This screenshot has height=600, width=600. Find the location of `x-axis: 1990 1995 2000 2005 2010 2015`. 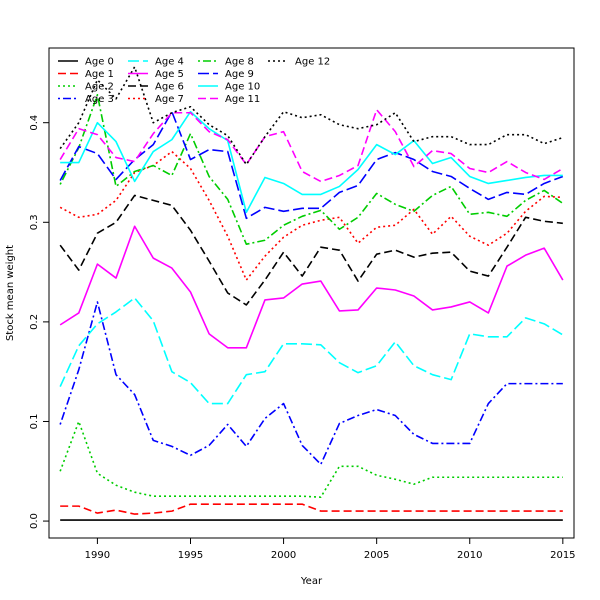

x-axis: 1990 1995 2000 2005 2010 2015 is located at coordinates (330, 549).